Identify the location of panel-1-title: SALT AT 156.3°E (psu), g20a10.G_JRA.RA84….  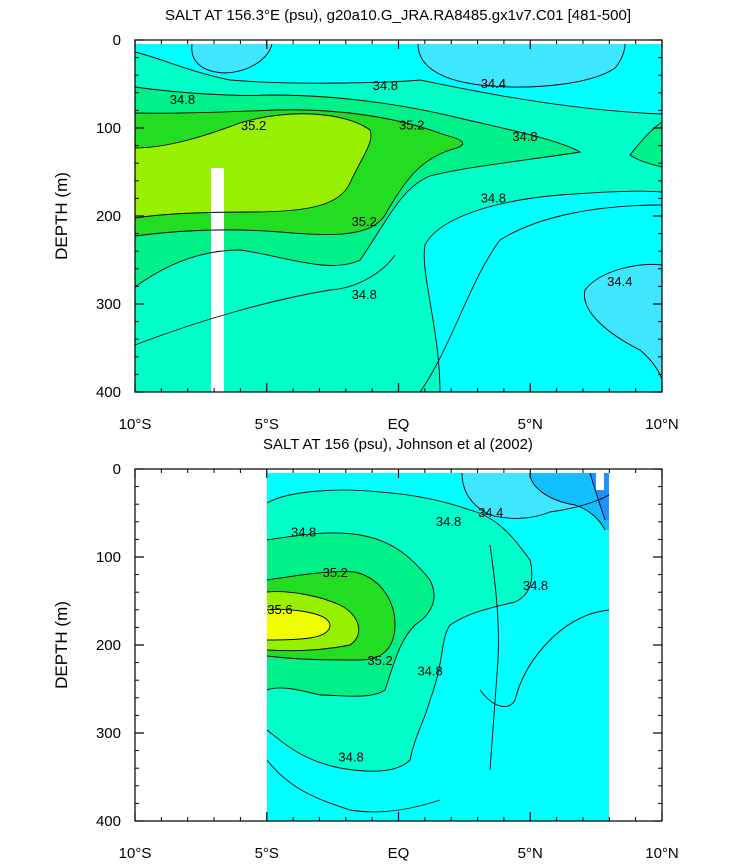
(398, 15).